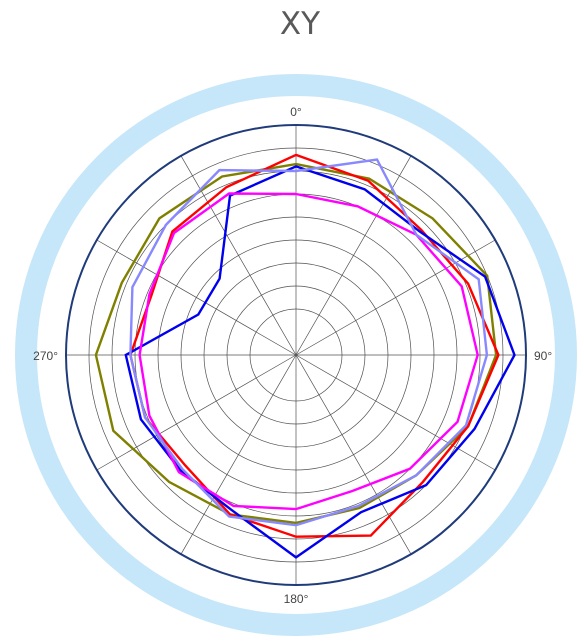  What do you see at coordinates (543, 356) in the screenshot?
I see `angle-tick-label: 90°` at bounding box center [543, 356].